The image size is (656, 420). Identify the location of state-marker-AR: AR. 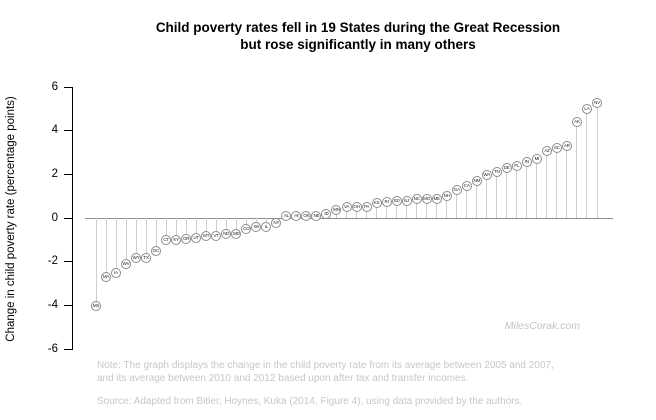
(566, 146).